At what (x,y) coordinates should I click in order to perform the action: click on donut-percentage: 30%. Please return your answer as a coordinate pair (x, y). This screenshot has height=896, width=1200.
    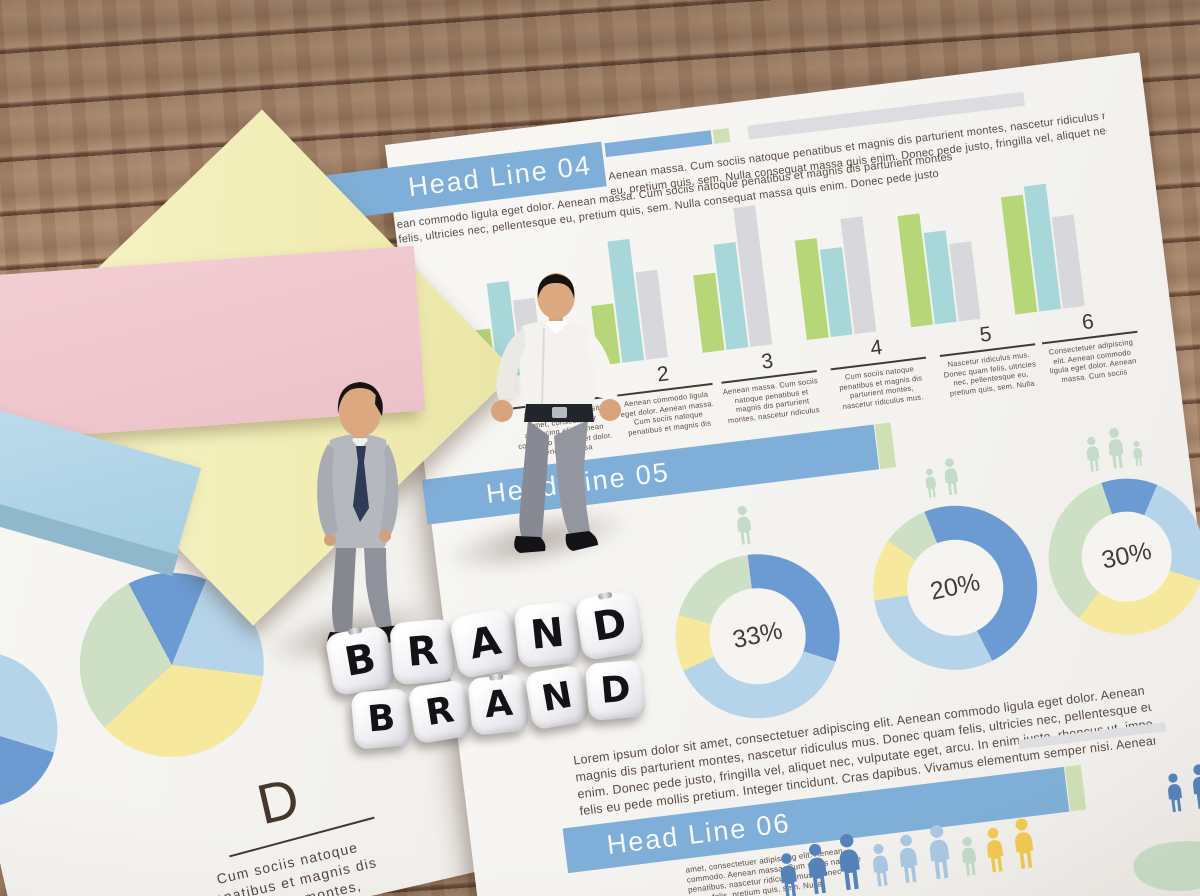
    Looking at the image, I should click on (1126, 556).